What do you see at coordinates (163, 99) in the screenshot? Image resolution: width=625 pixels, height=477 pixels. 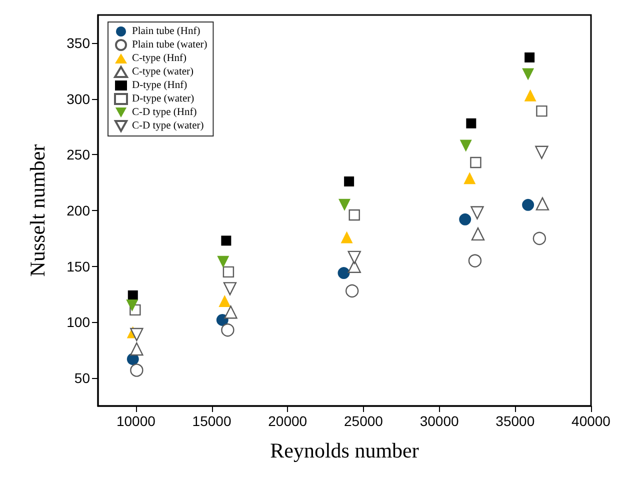 I see `legend-label: D-type (water)` at bounding box center [163, 99].